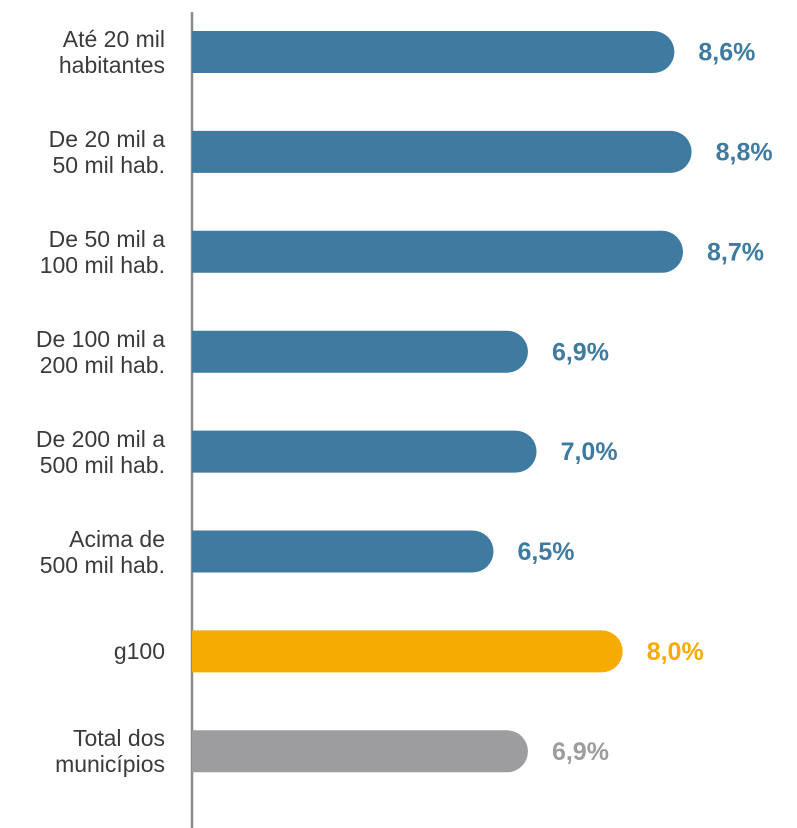  What do you see at coordinates (106, 151) in the screenshot?
I see `category-label: De 20 mil a 50 mil hab.` at bounding box center [106, 151].